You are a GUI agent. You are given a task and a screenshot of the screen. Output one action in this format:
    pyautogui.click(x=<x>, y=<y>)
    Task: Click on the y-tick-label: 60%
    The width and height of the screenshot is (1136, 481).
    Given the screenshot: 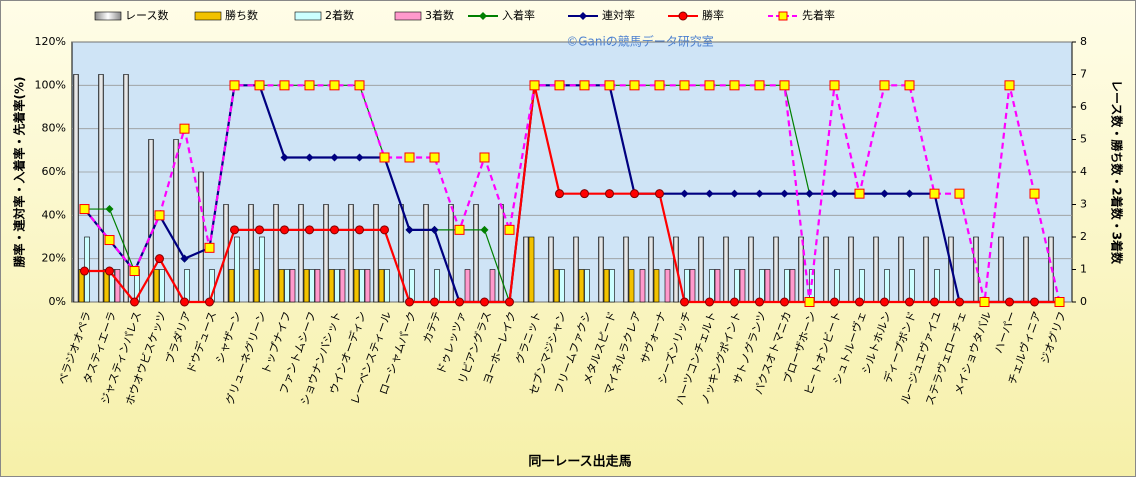 What is the action you would take?
    pyautogui.click(x=54, y=171)
    